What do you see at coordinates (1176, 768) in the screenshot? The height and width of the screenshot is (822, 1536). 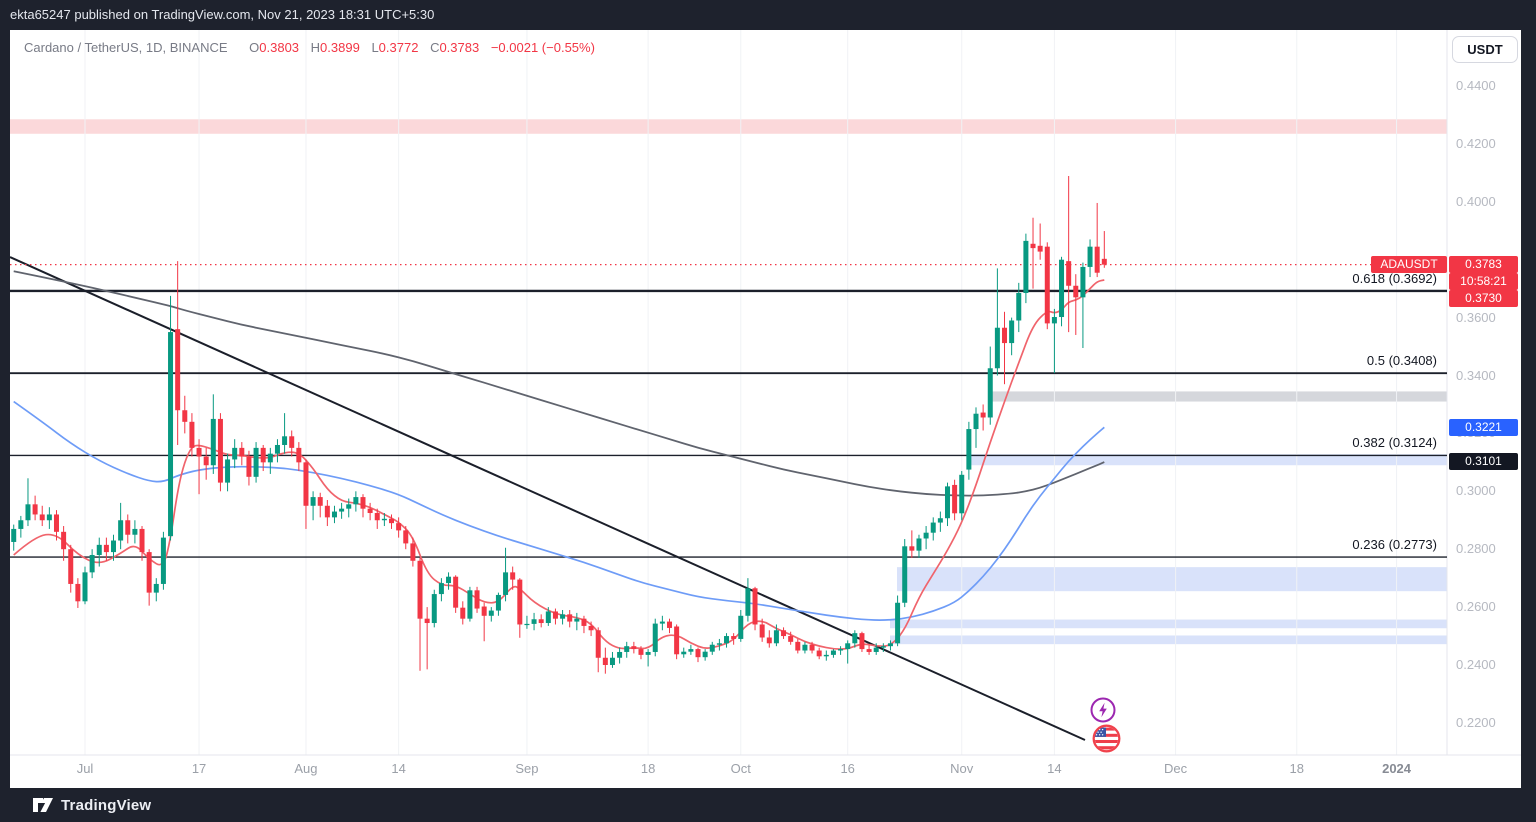 I see `time-tick-label: Dec` at bounding box center [1176, 768].